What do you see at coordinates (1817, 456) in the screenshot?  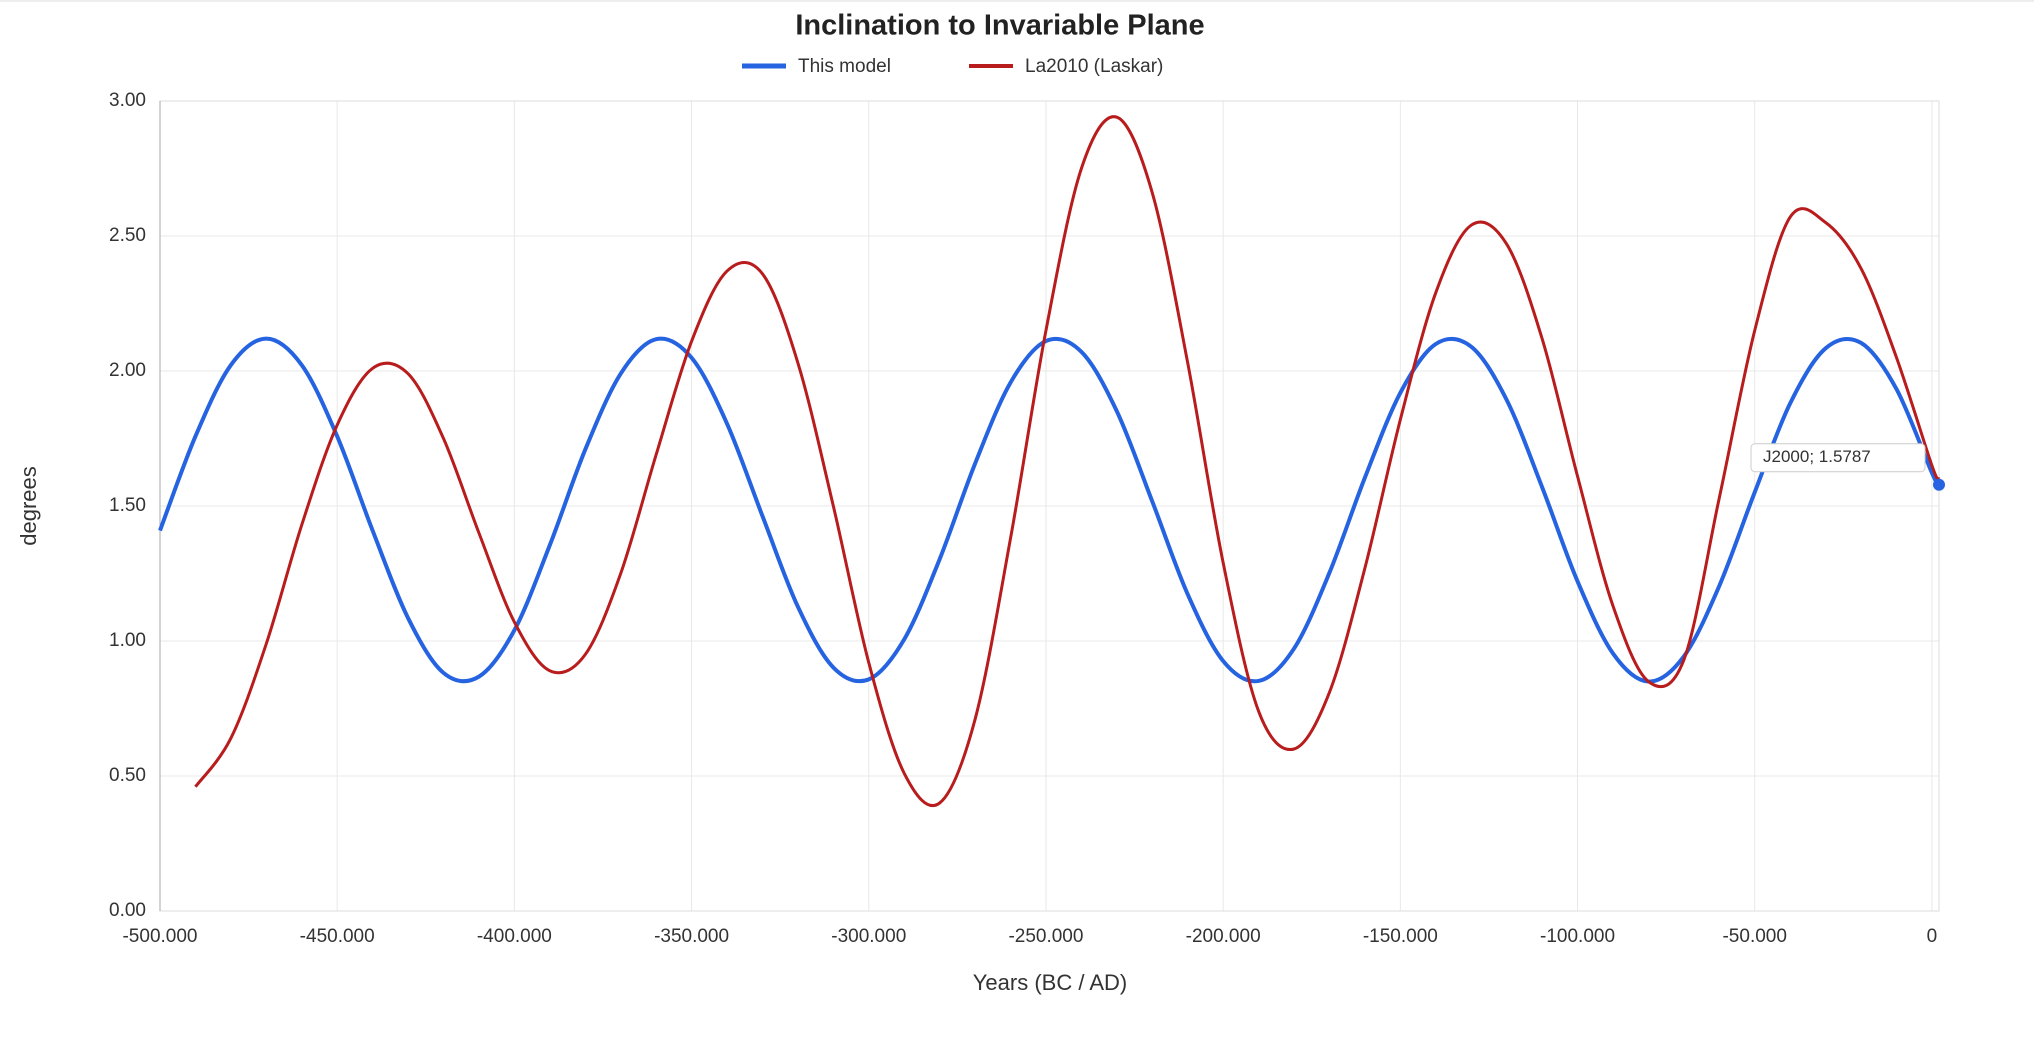 I see `annotation: J2000; 1.5787` at bounding box center [1817, 456].